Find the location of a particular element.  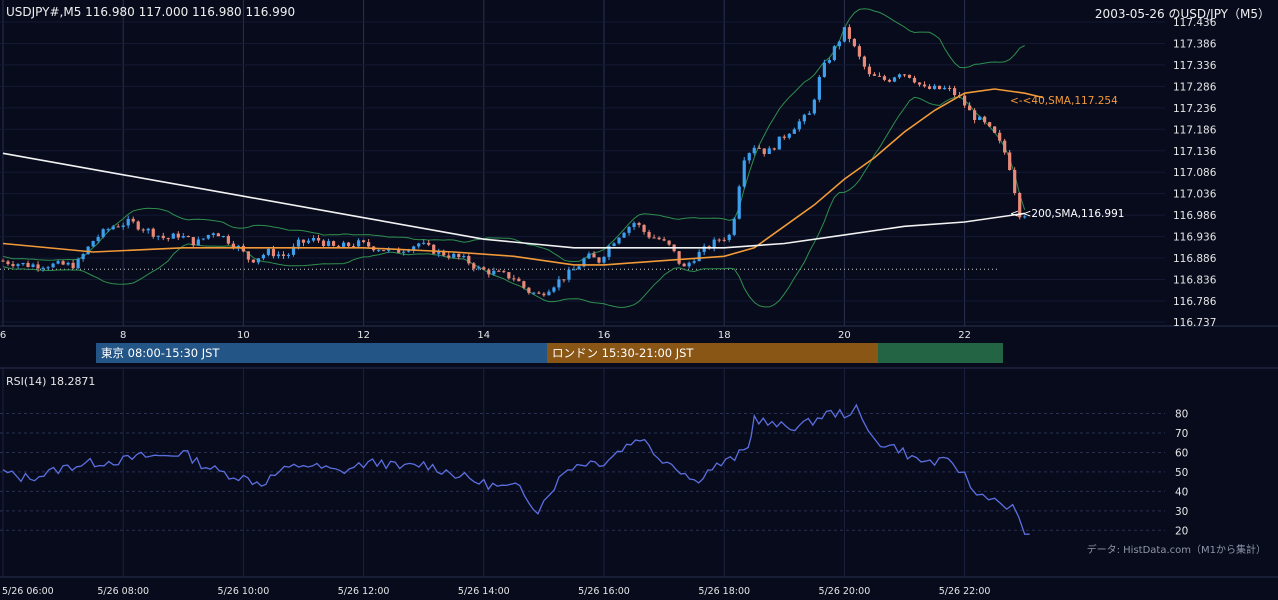

y-tick-label: 116.836 is located at coordinates (1195, 281).